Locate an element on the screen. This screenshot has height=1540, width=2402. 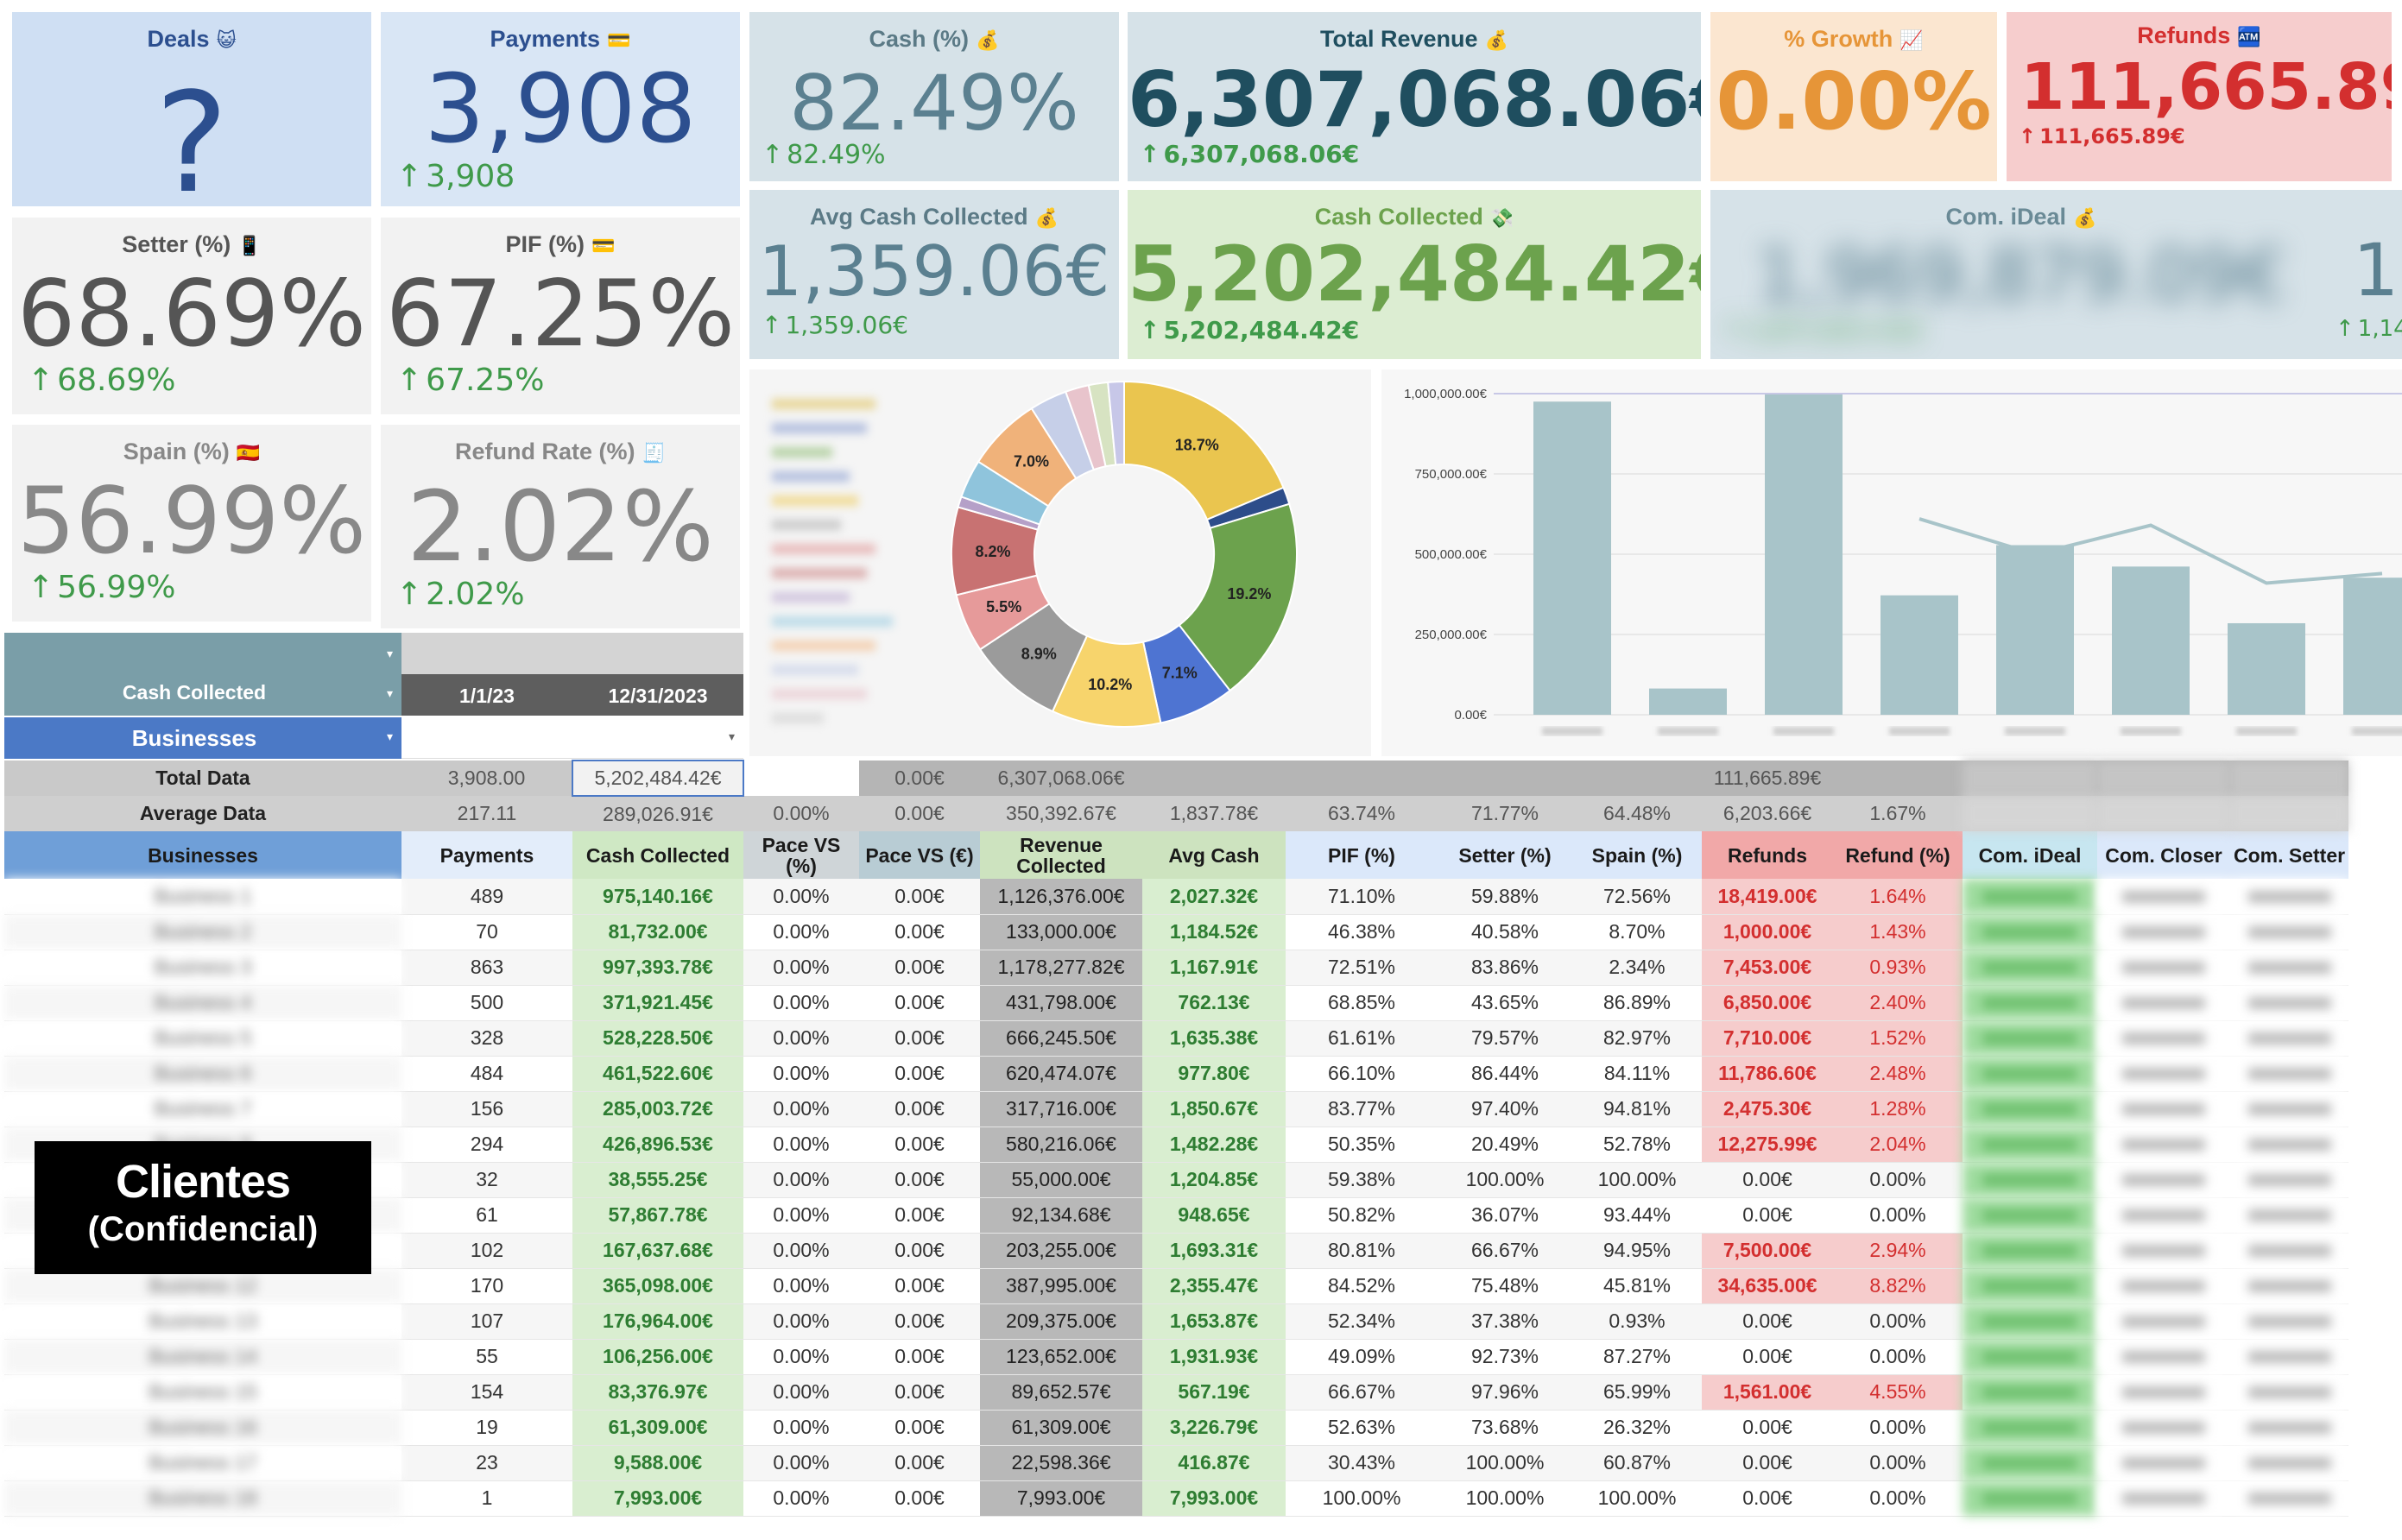
col-header-com-setter: Com. Setter is located at coordinates (2289, 855).